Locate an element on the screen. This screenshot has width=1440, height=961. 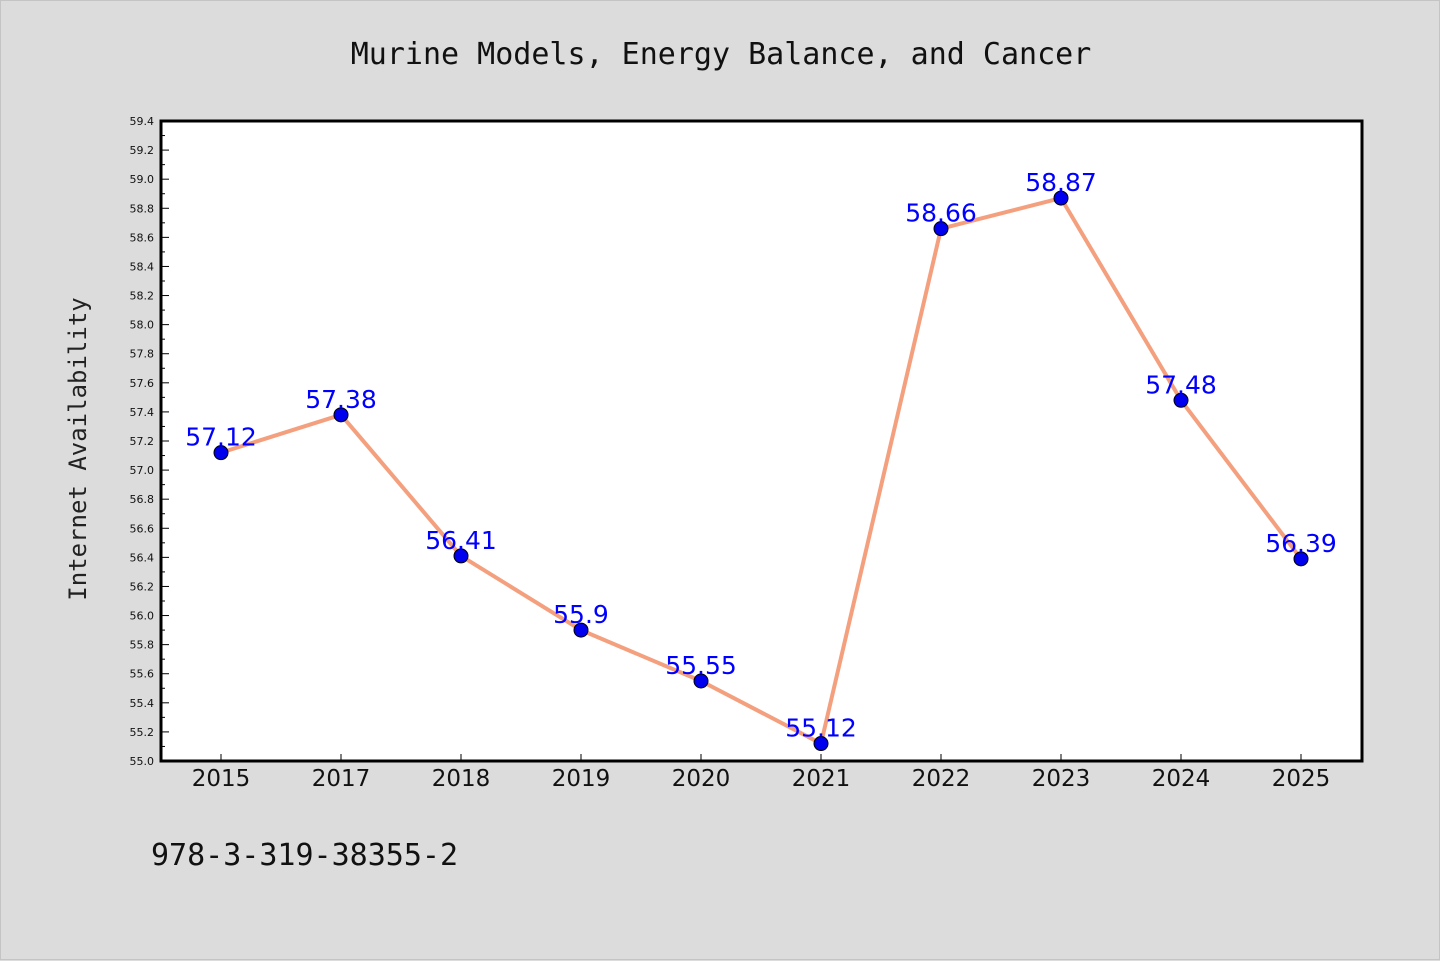
x-tick-label: 2018 is located at coordinates (461, 779).